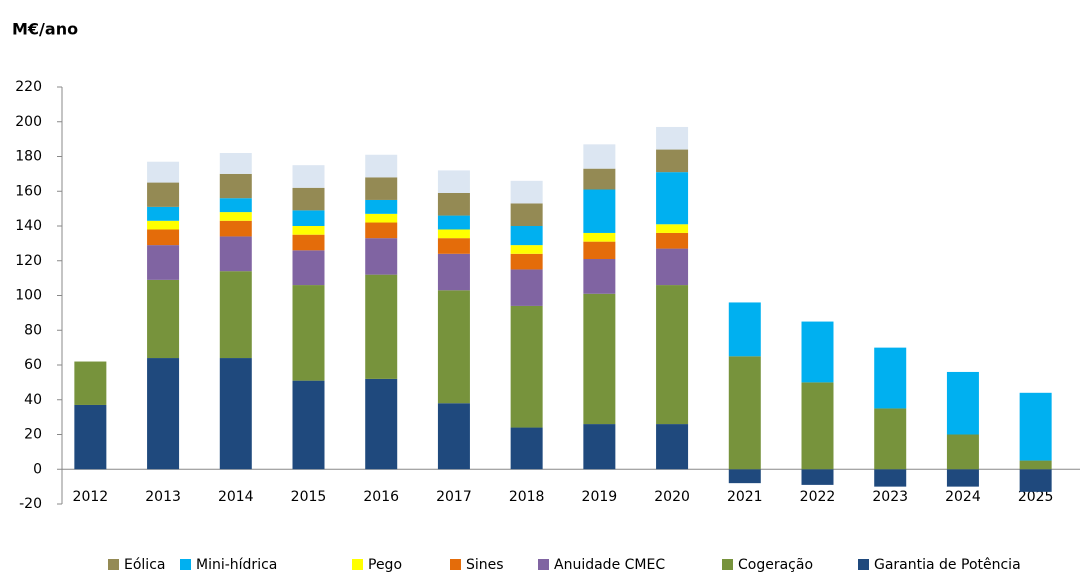 The height and width of the screenshot is (576, 1086). What do you see at coordinates (890, 497) in the screenshot?
I see `x-tick-label: 2023` at bounding box center [890, 497].